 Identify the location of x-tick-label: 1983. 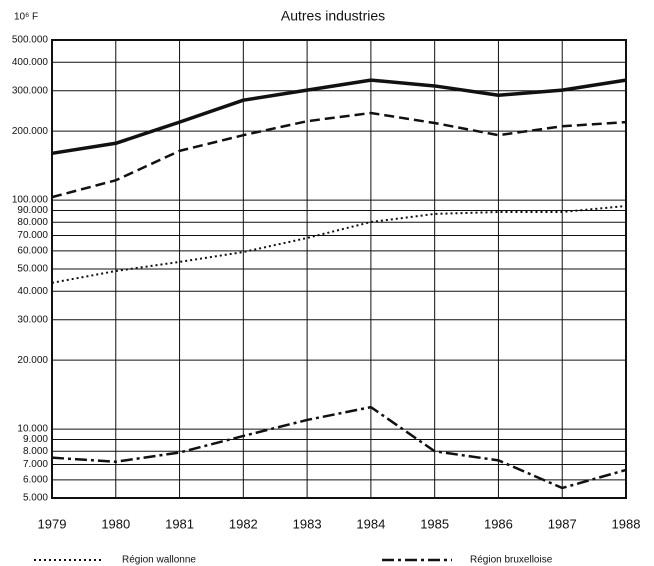
(307, 523).